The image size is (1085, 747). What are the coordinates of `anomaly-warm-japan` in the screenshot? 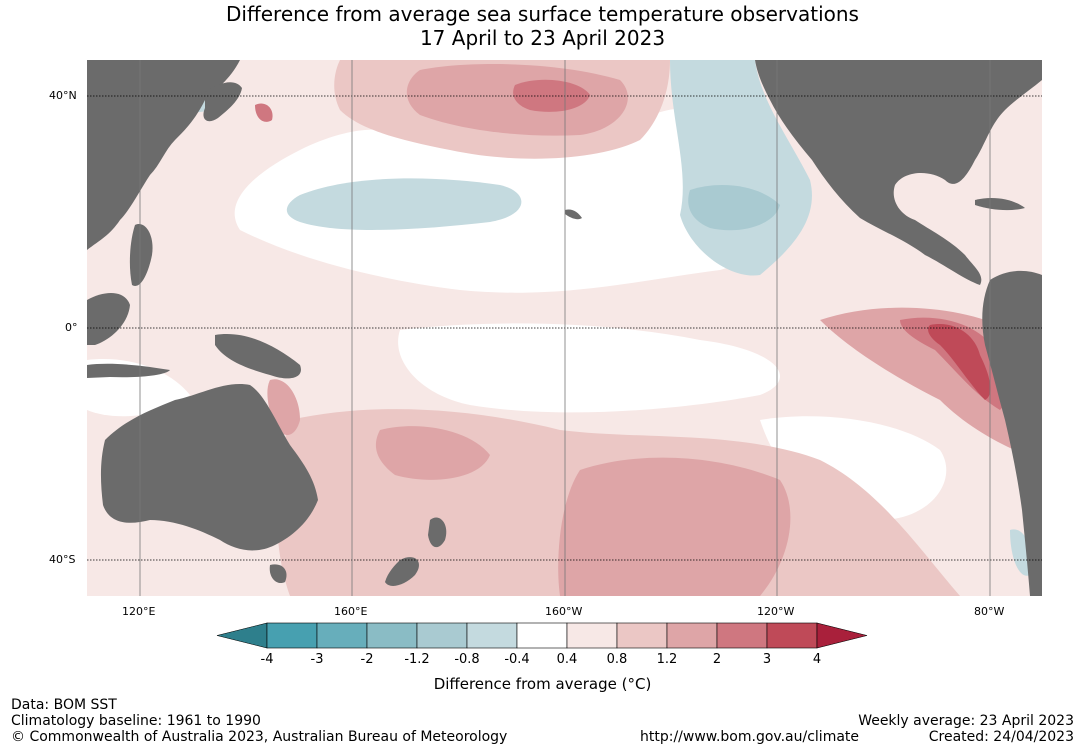 It's located at (264, 112).